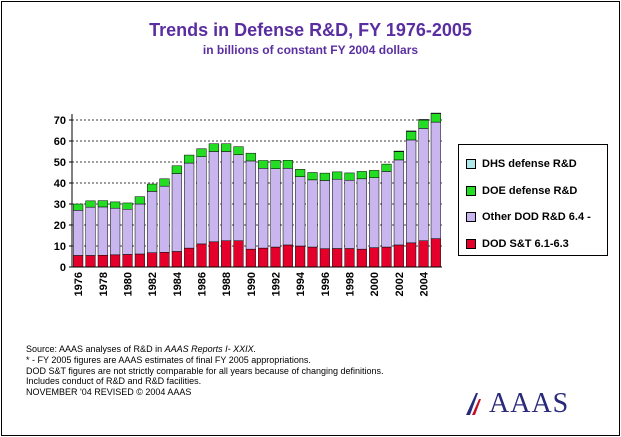 The image size is (621, 437). I want to click on legend-label: DHS defense R&D, so click(529, 164).